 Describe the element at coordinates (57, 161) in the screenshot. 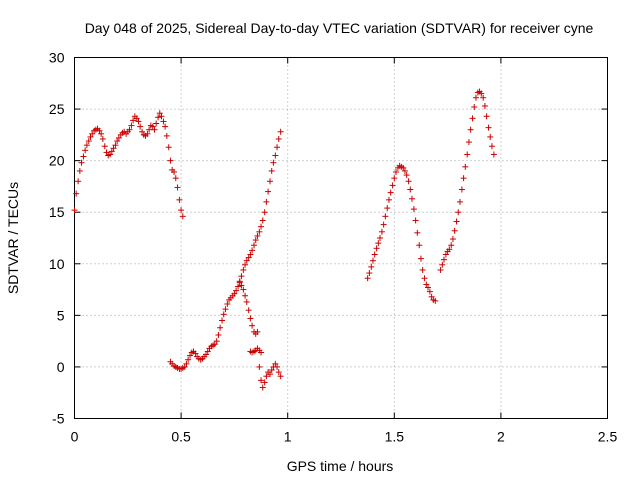

I see `y-tick-label: 20` at that location.